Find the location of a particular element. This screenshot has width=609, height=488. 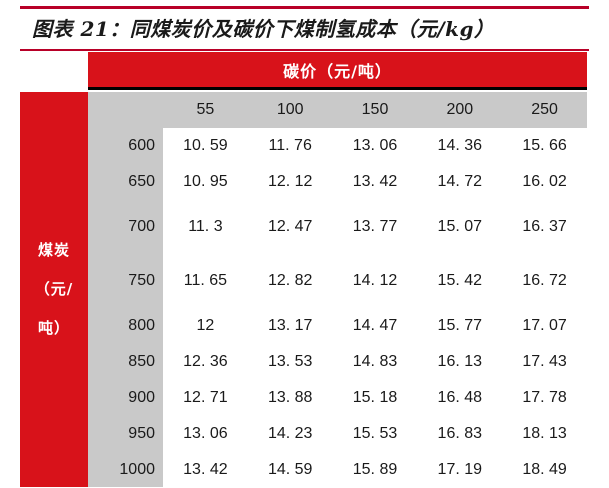

cell-950-55: 13. 06 is located at coordinates (205, 433).